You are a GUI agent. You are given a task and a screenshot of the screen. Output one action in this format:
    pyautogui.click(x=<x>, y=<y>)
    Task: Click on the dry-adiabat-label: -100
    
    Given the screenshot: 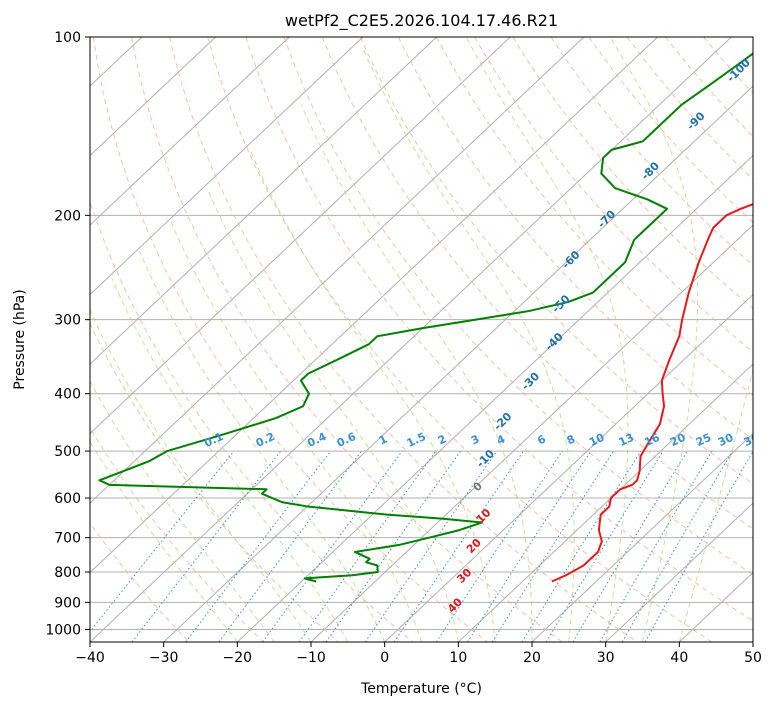 What is the action you would take?
    pyautogui.click(x=738, y=70)
    